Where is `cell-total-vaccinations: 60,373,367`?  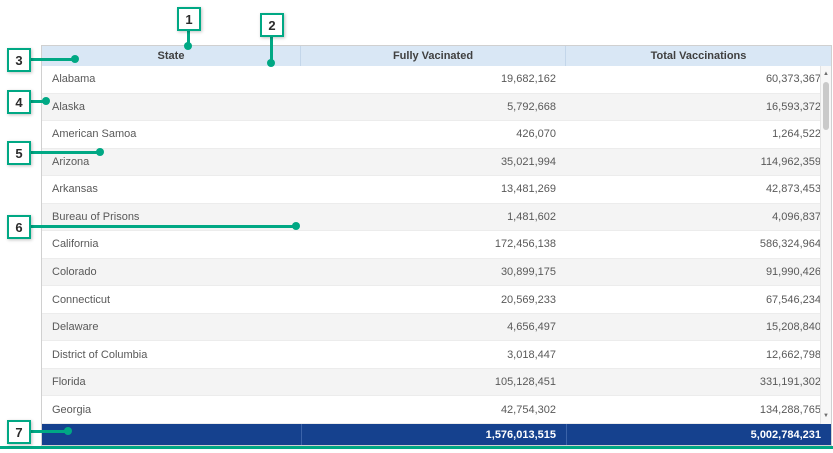
cell-total-vaccinations: 60,373,367 is located at coordinates (793, 79).